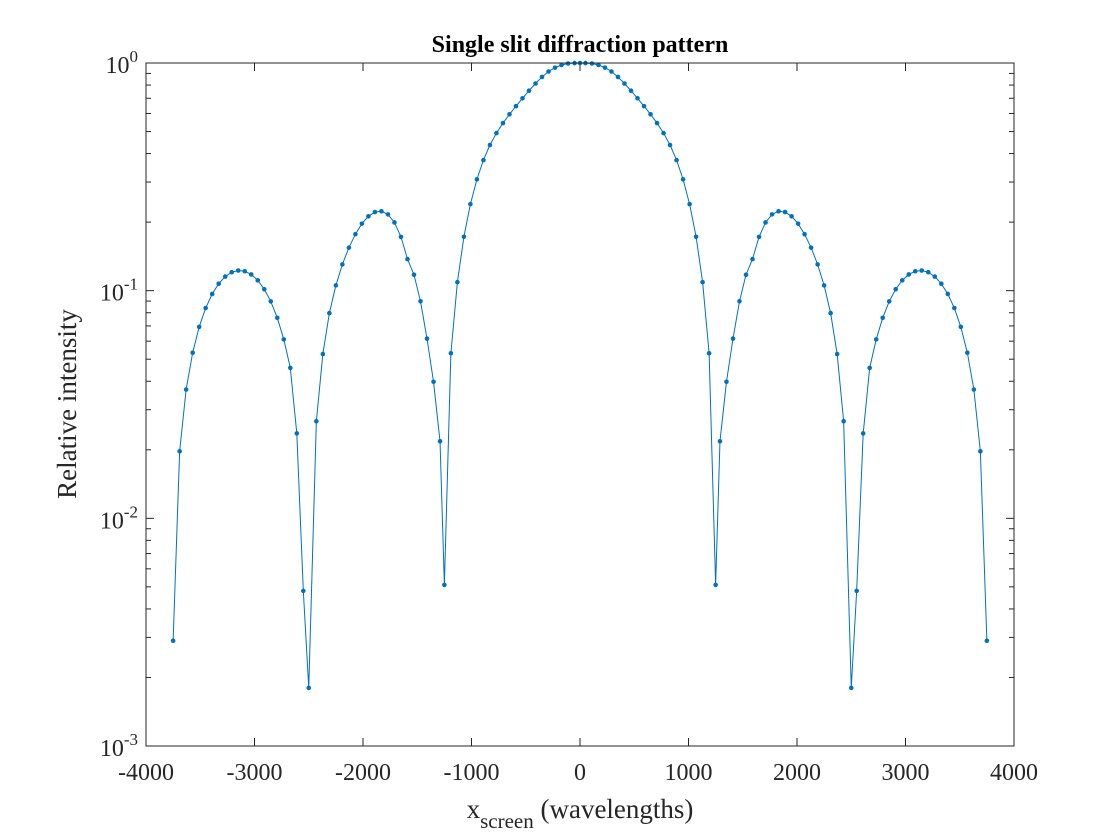 The height and width of the screenshot is (840, 1120). What do you see at coordinates (119, 746) in the screenshot?
I see `y-tick-label: 10⁻³` at bounding box center [119, 746].